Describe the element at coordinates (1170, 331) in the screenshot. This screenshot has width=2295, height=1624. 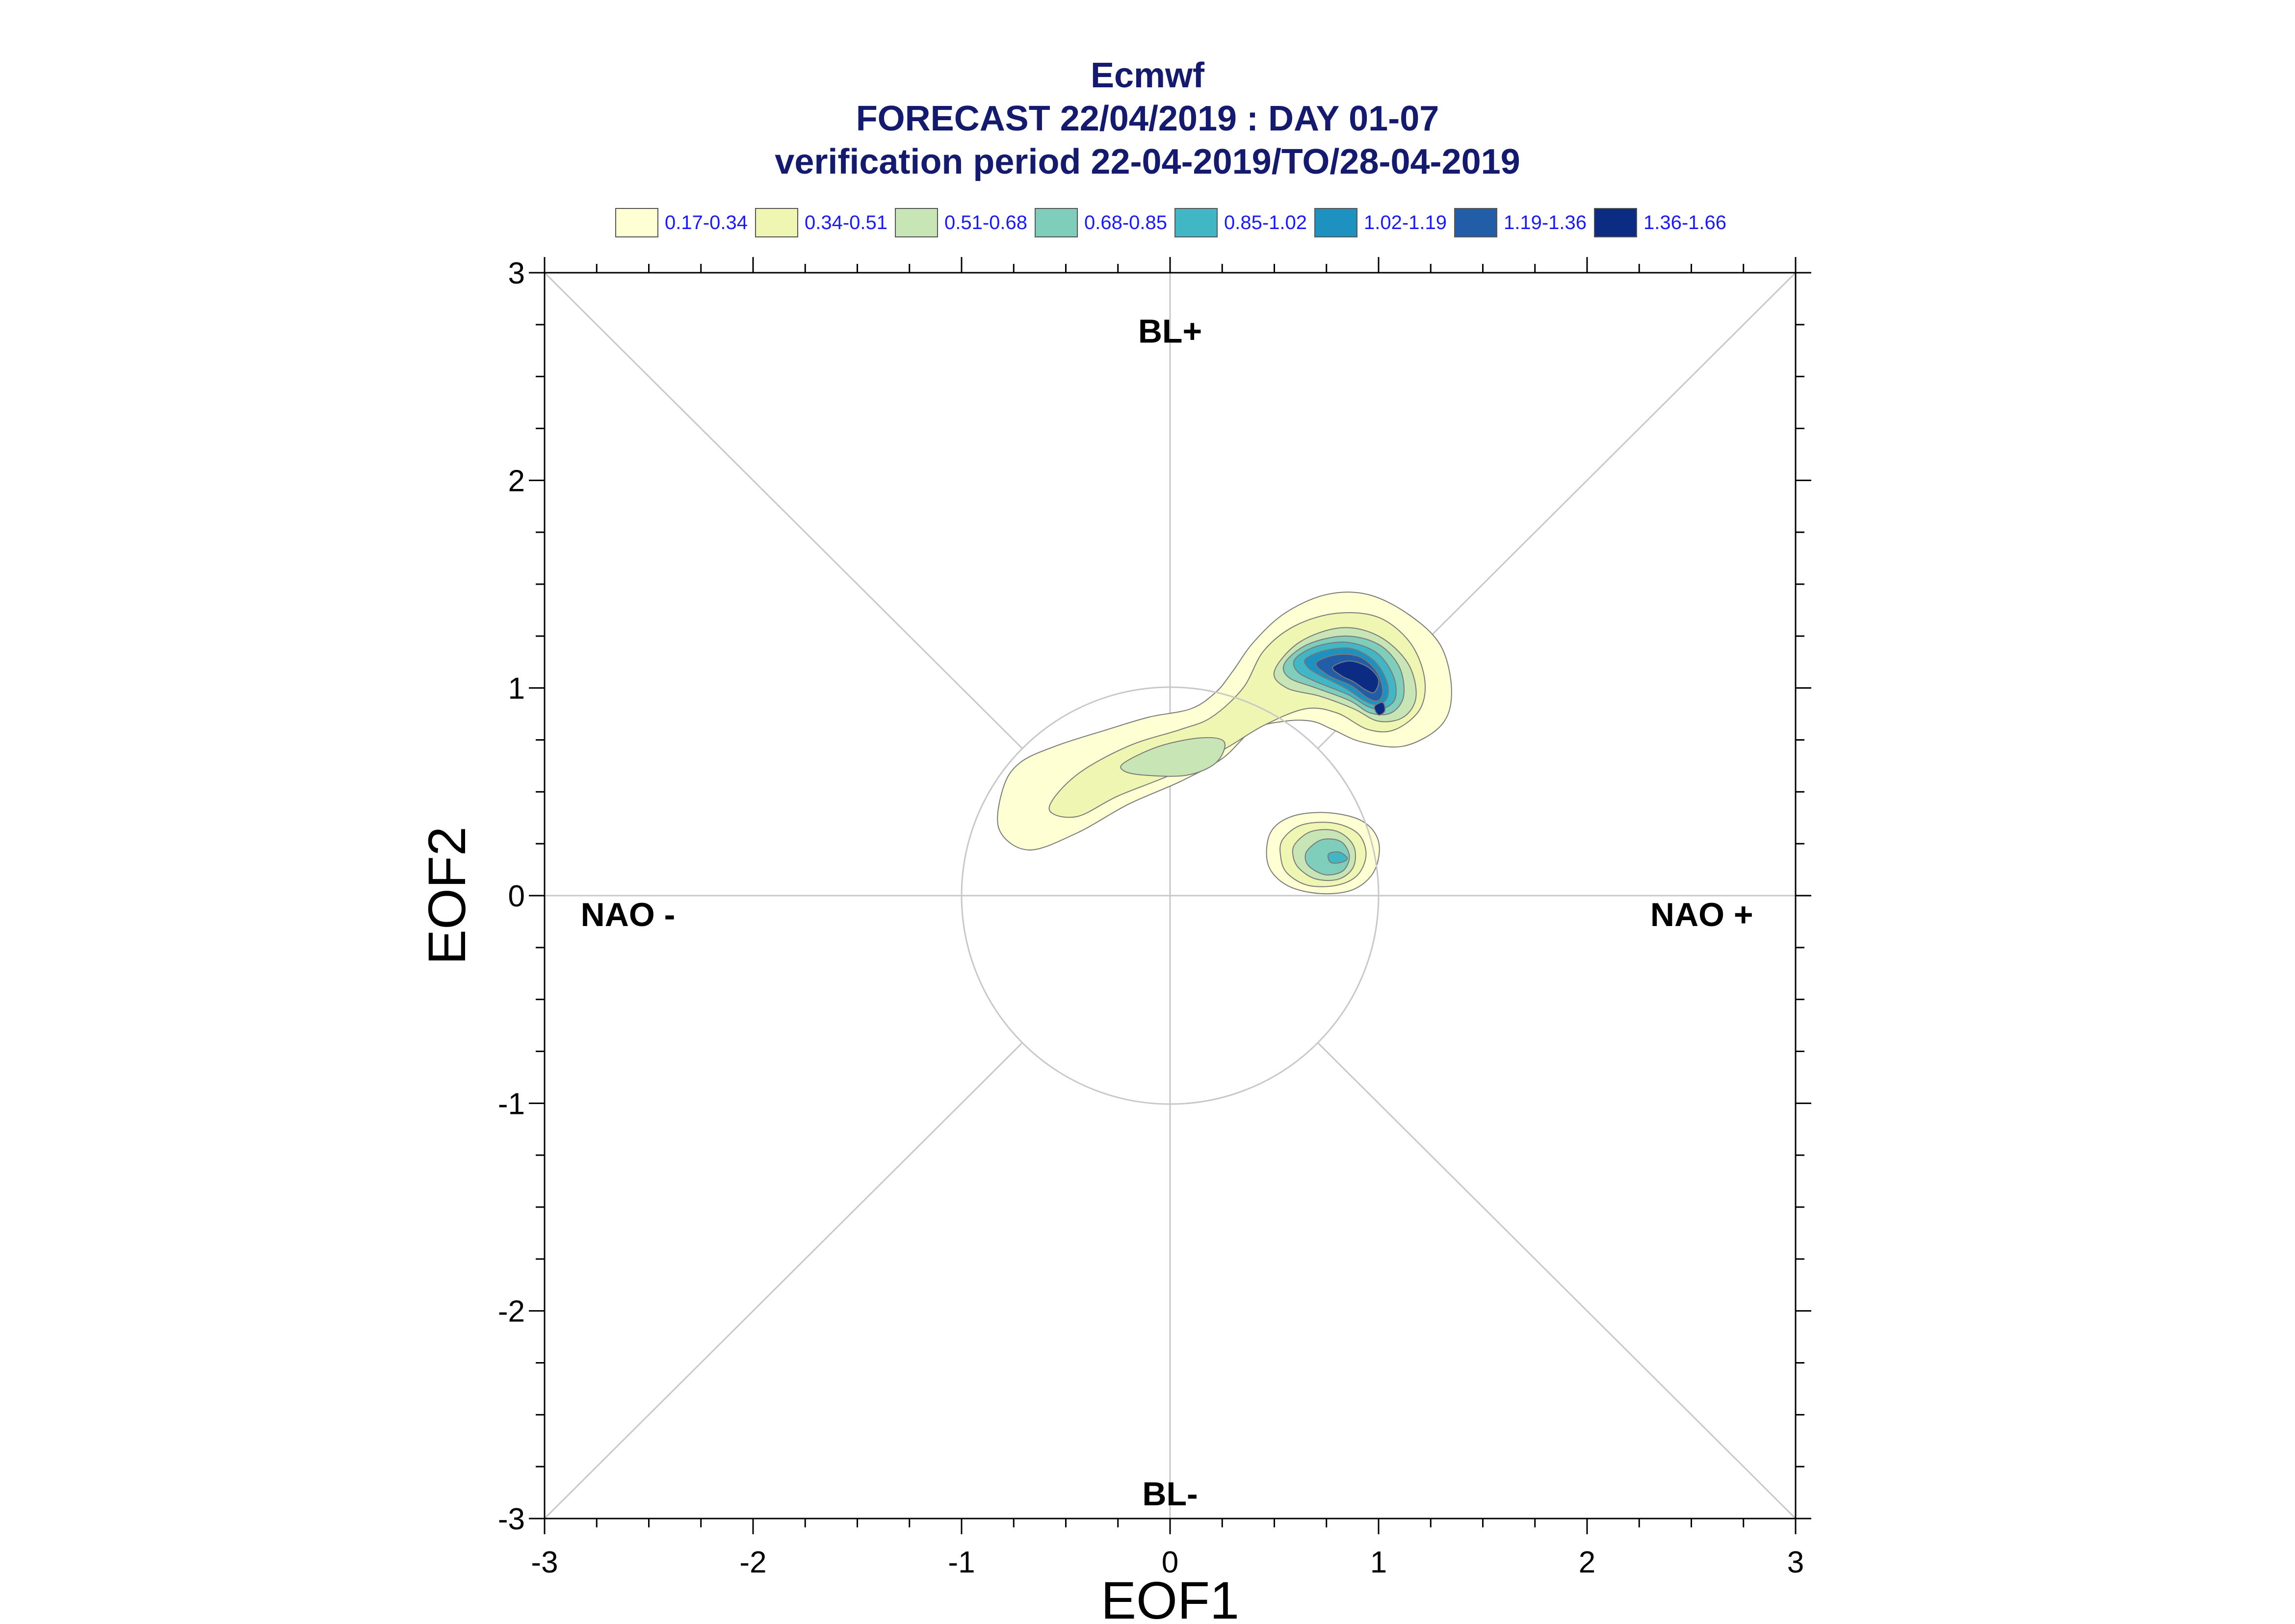
I see `regime-label: BL+` at that location.